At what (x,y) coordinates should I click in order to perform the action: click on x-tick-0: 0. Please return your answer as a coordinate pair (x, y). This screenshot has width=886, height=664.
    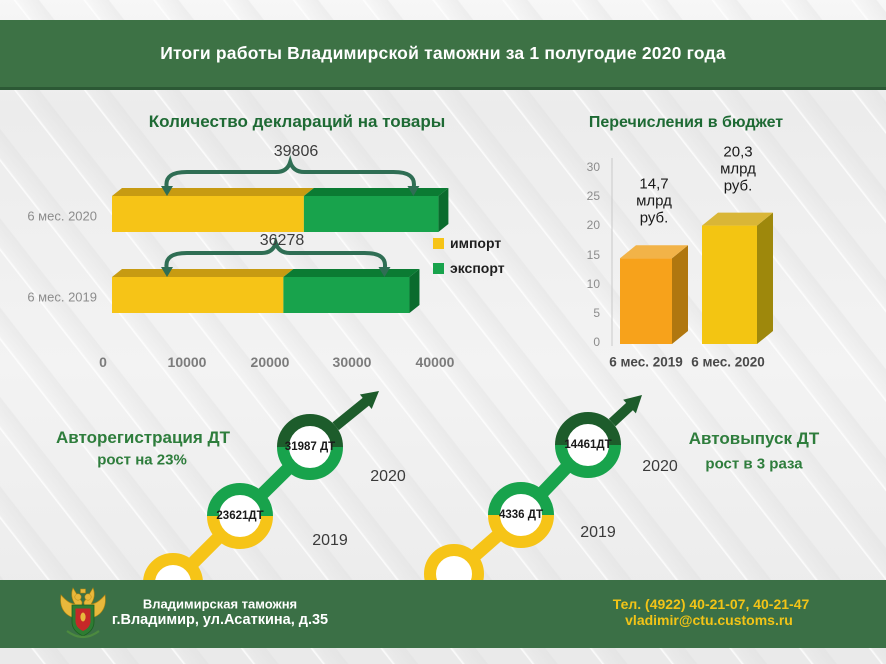
    Looking at the image, I should click on (103, 362).